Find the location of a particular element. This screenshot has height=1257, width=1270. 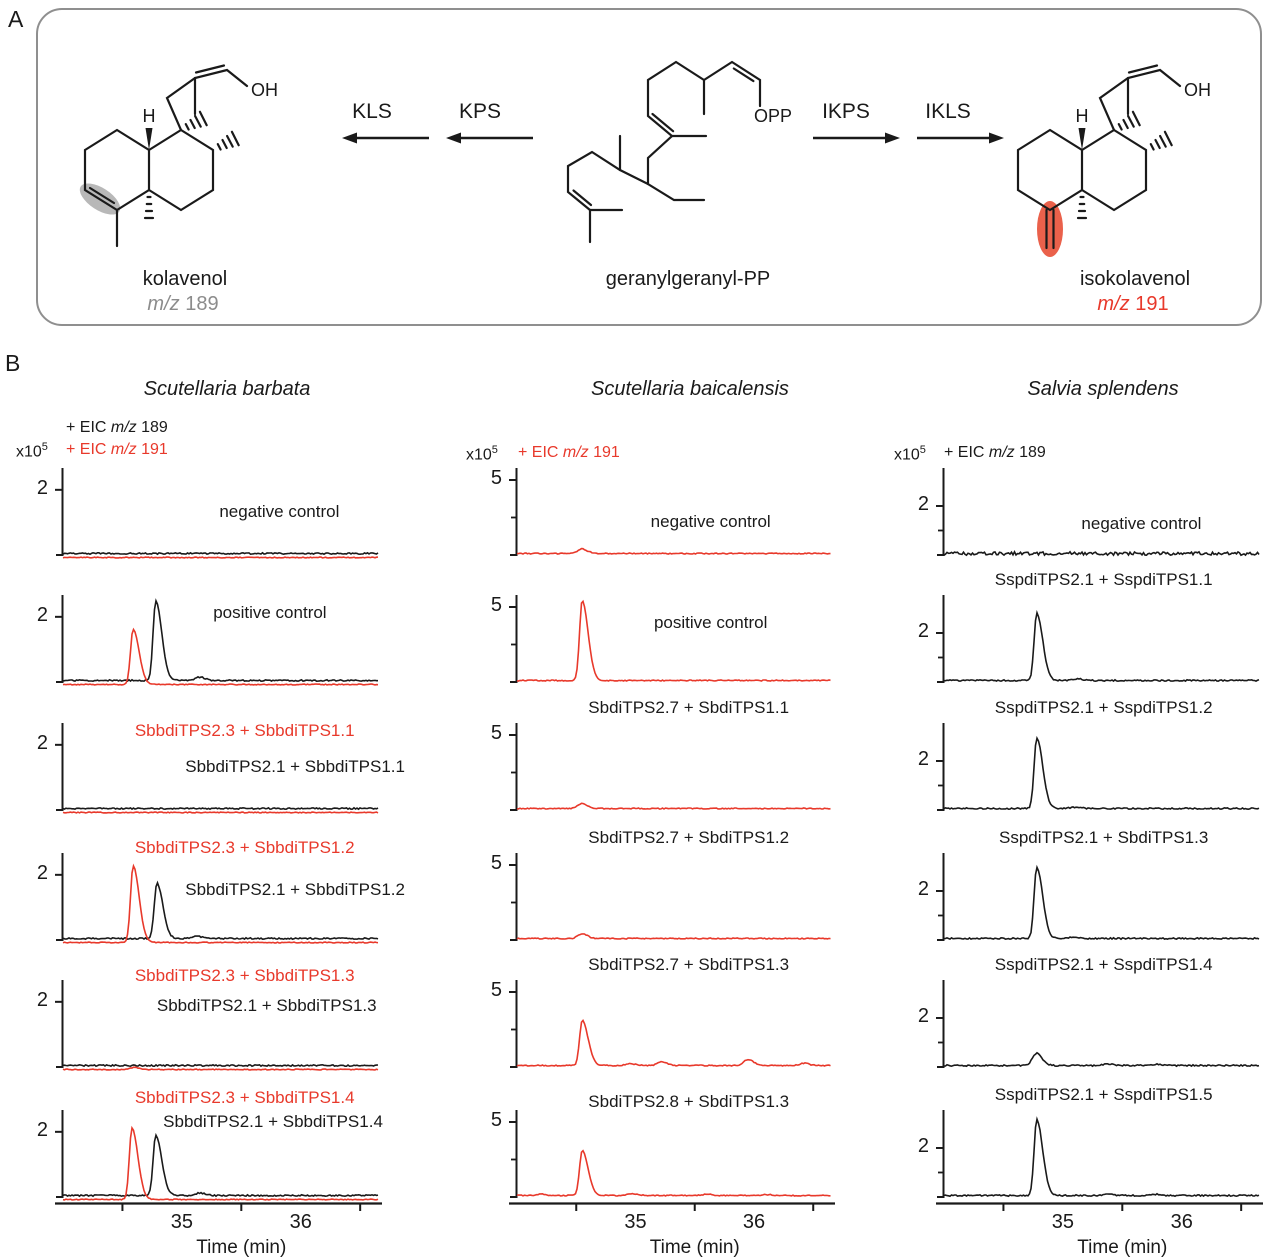

scale-label-col1: x105 is located at coordinates (32, 451).